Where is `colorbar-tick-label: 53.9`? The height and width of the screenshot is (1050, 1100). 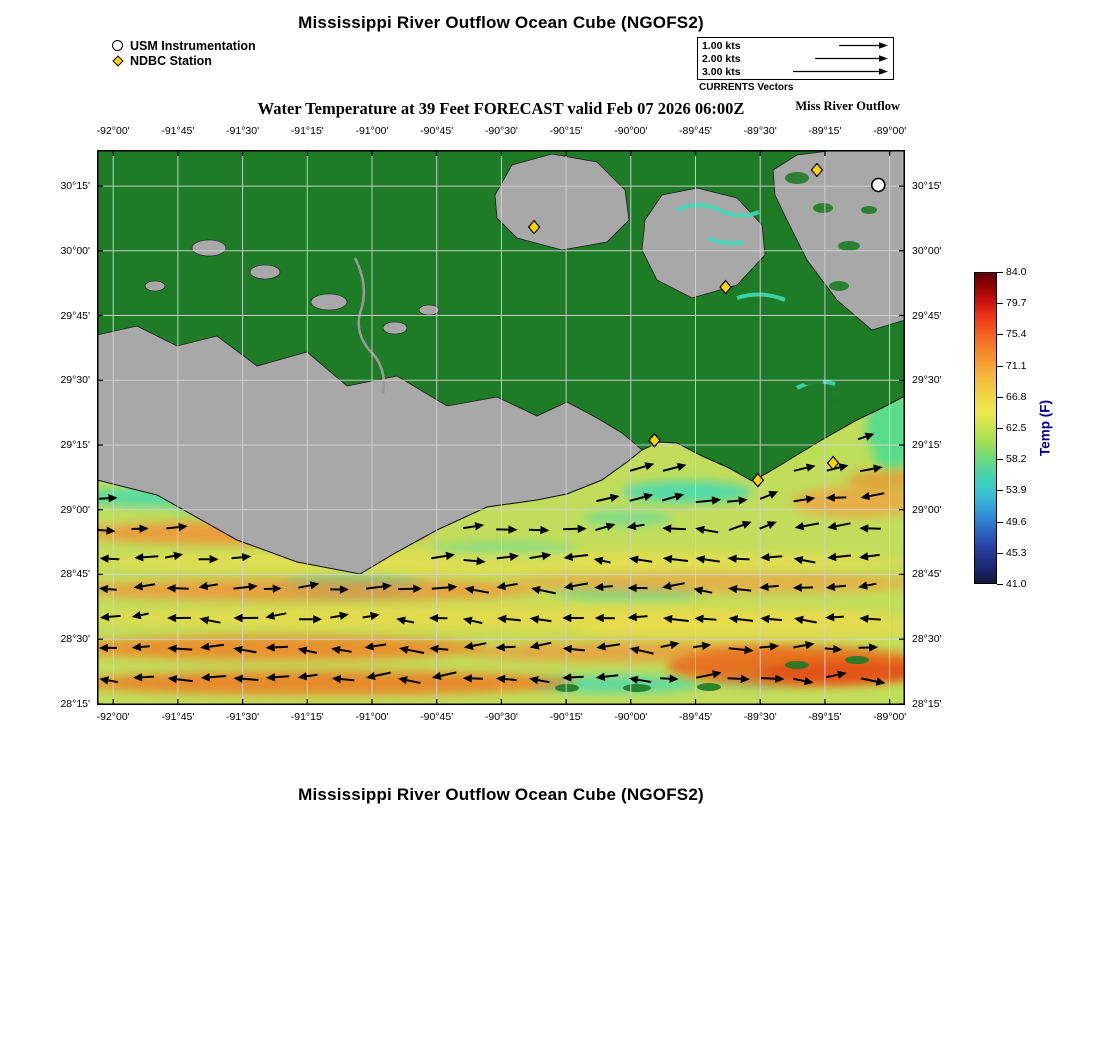
colorbar-tick-label: 53.9 is located at coordinates (1016, 490).